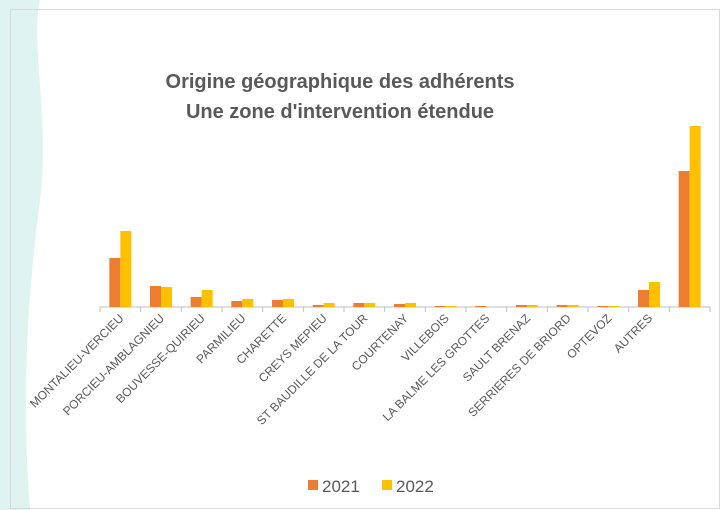 This screenshot has height=510, width=720. What do you see at coordinates (21, 255) in the screenshot?
I see `decoration` at bounding box center [21, 255].